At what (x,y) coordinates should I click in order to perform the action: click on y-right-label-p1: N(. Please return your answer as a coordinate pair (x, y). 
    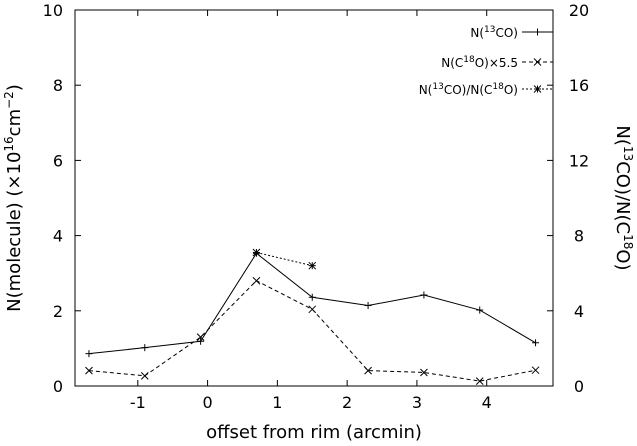
    Looking at the image, I should click on (622, 135).